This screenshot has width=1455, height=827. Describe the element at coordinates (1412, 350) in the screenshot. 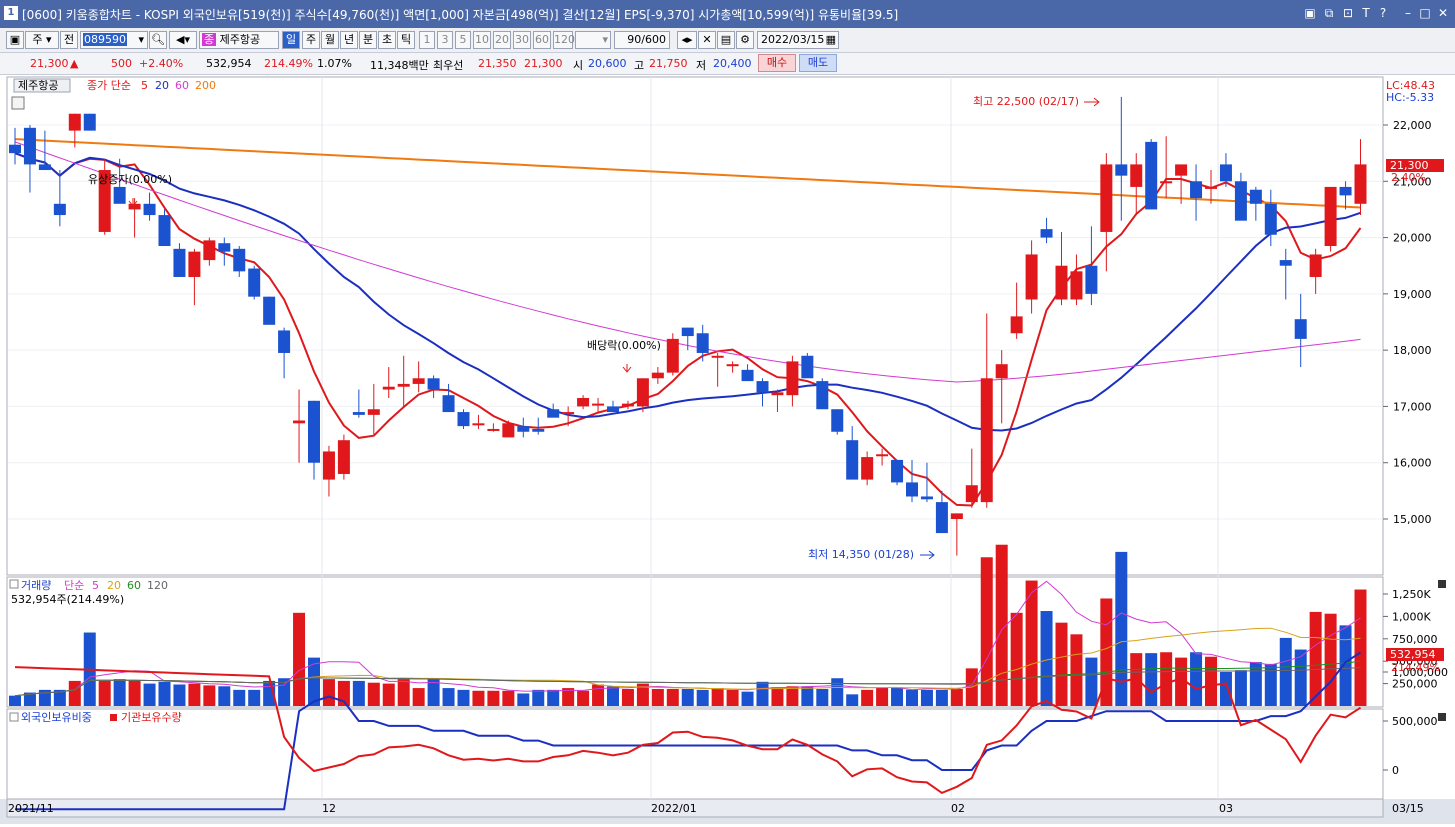

I see `price-tick-label: 18,000` at that location.